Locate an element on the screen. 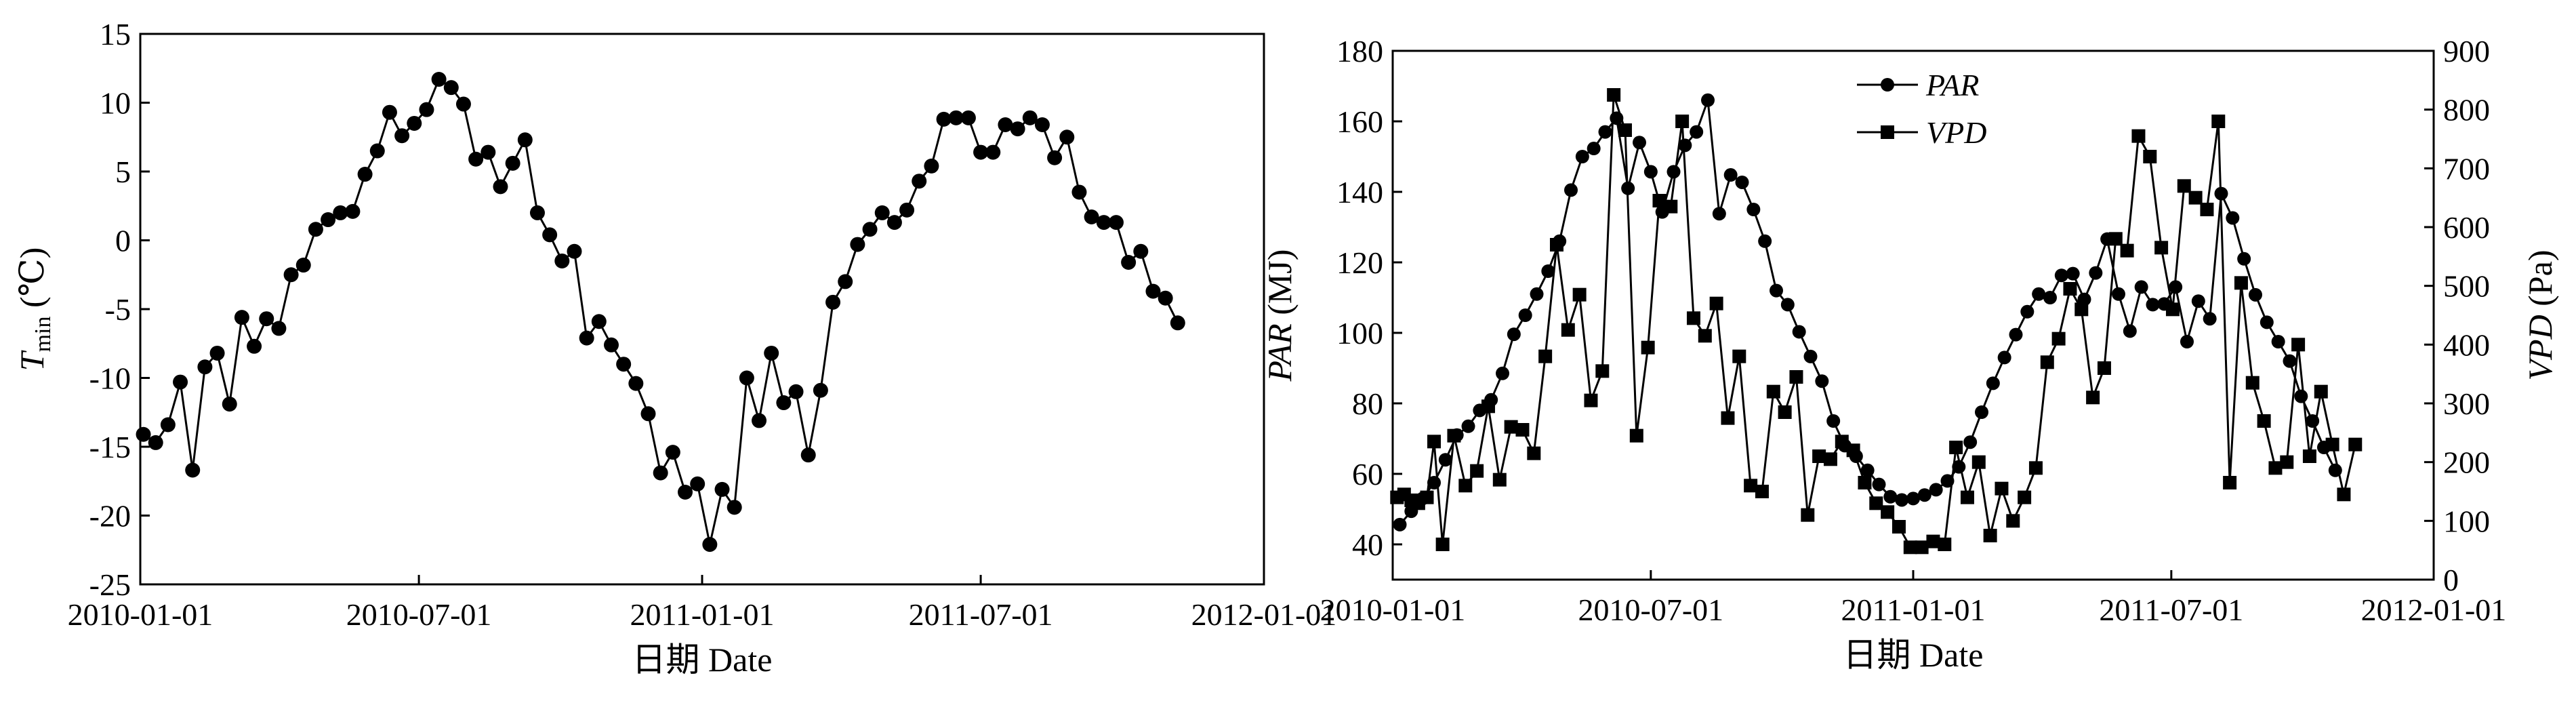 This screenshot has height=703, width=2576. y-axis-title-vpd-symbol: VPD is located at coordinates (2540, 347).